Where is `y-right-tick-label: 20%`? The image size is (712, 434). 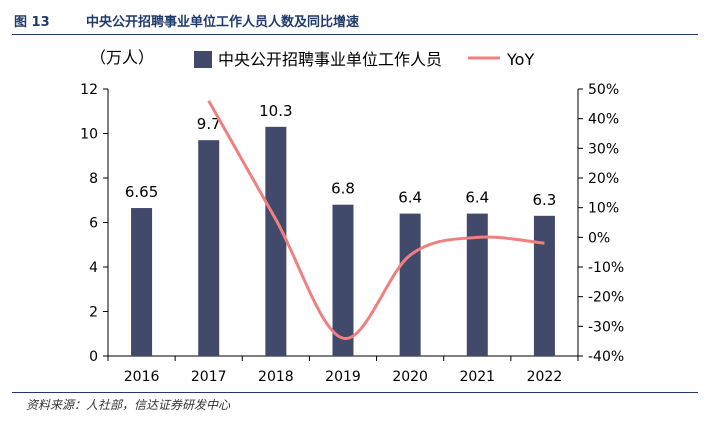
y-right-tick-label: 20% is located at coordinates (603, 179).